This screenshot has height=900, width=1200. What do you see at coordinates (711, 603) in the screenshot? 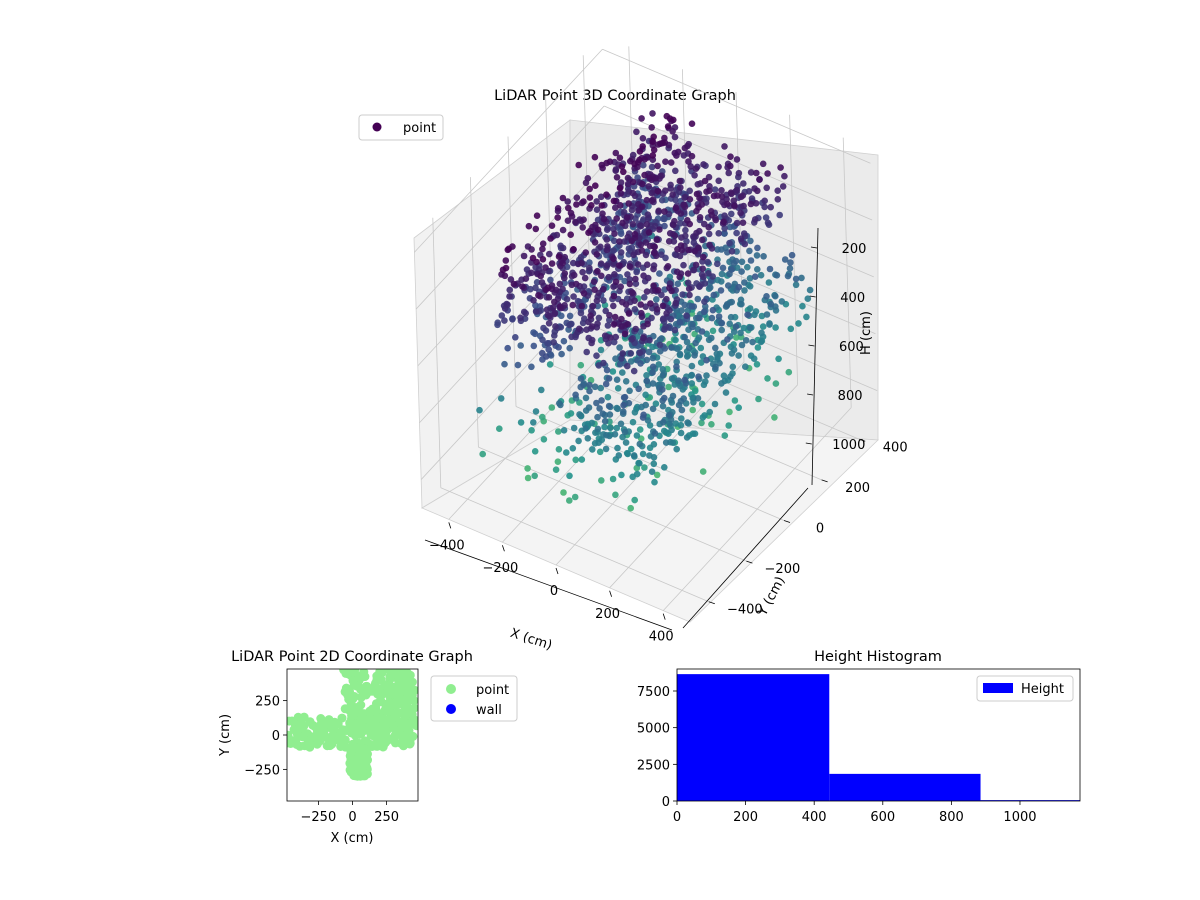
I see `y-tick-mark` at bounding box center [711, 603].